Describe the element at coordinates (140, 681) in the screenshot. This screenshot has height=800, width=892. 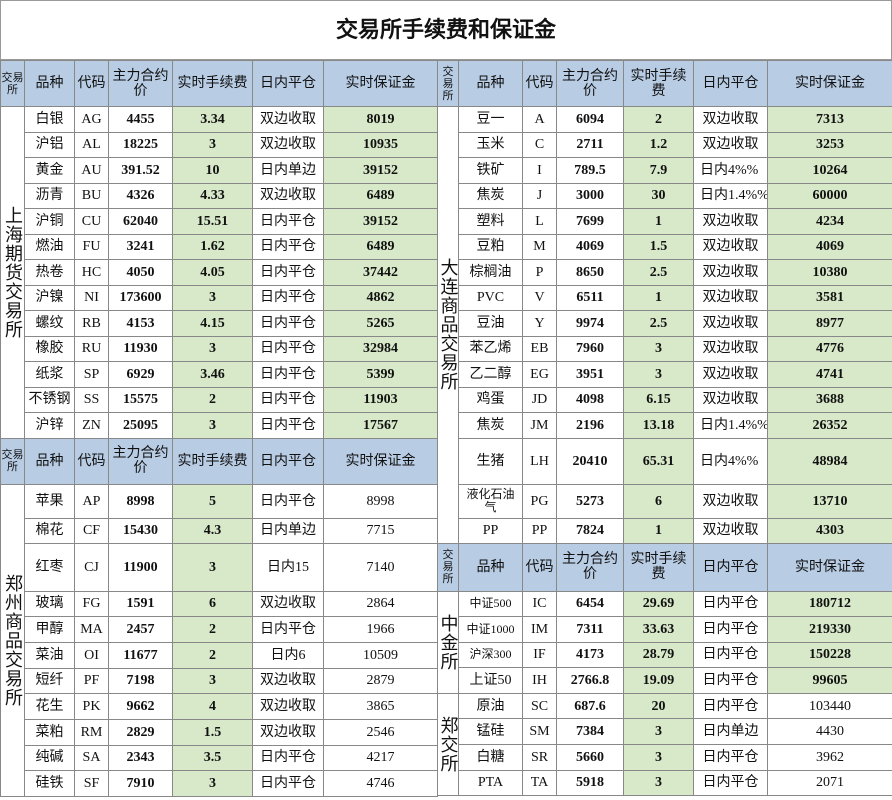
I see `price-cell: 7198` at that location.